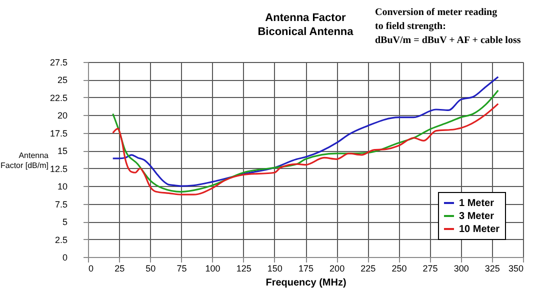 The image size is (540, 292). I want to click on x-tick-label: 350, so click(516, 269).